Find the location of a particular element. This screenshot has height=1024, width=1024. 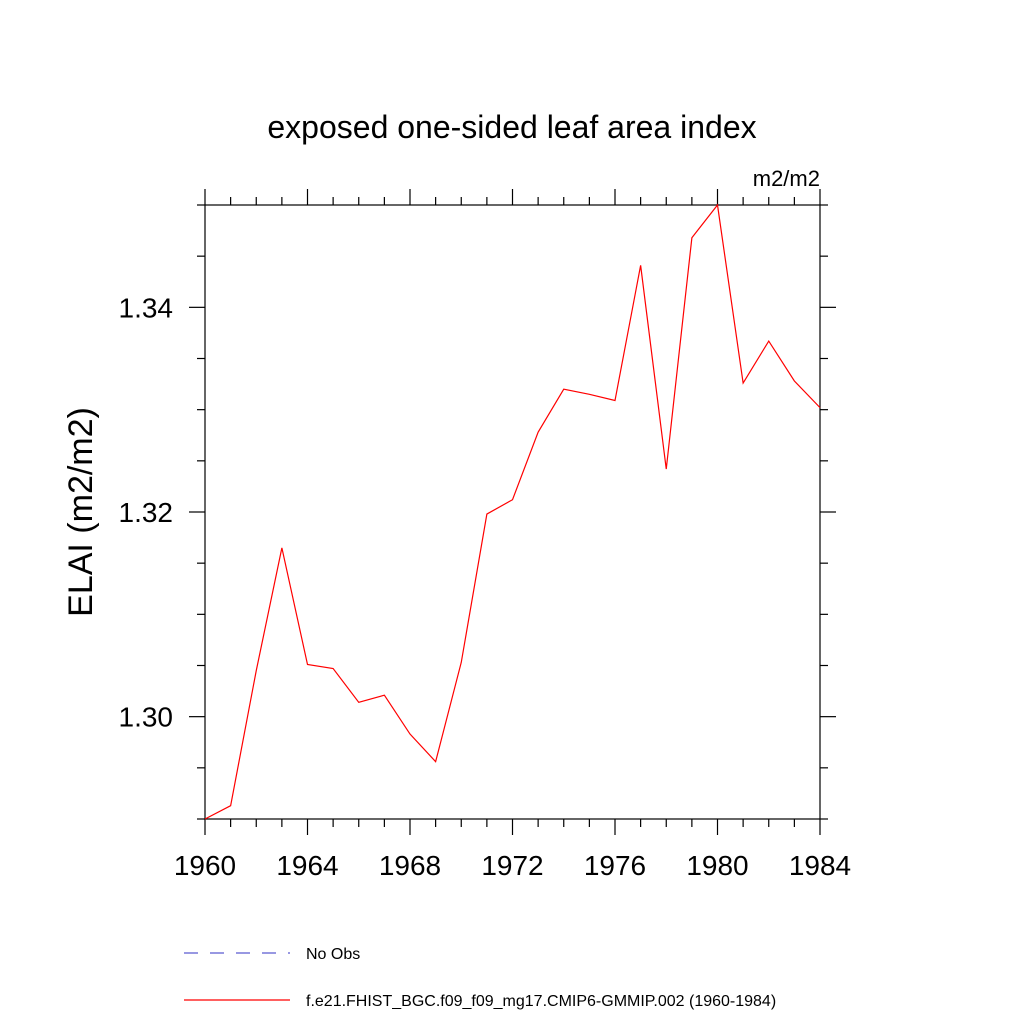

x-tick-label: 1964 is located at coordinates (307, 865).